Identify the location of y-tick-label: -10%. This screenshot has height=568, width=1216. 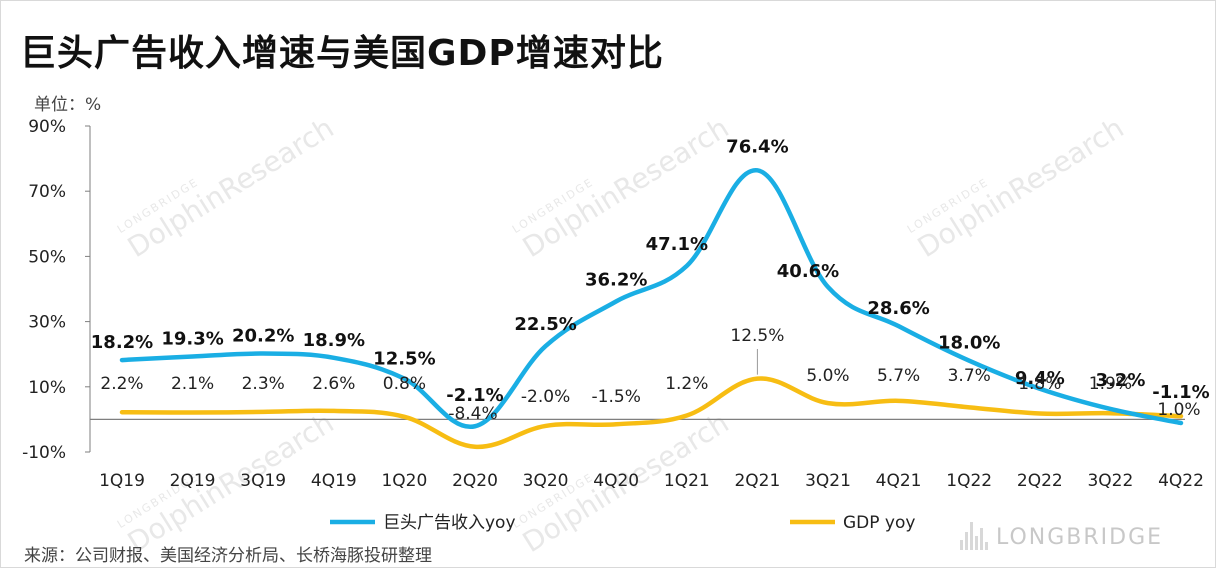
(44, 453).